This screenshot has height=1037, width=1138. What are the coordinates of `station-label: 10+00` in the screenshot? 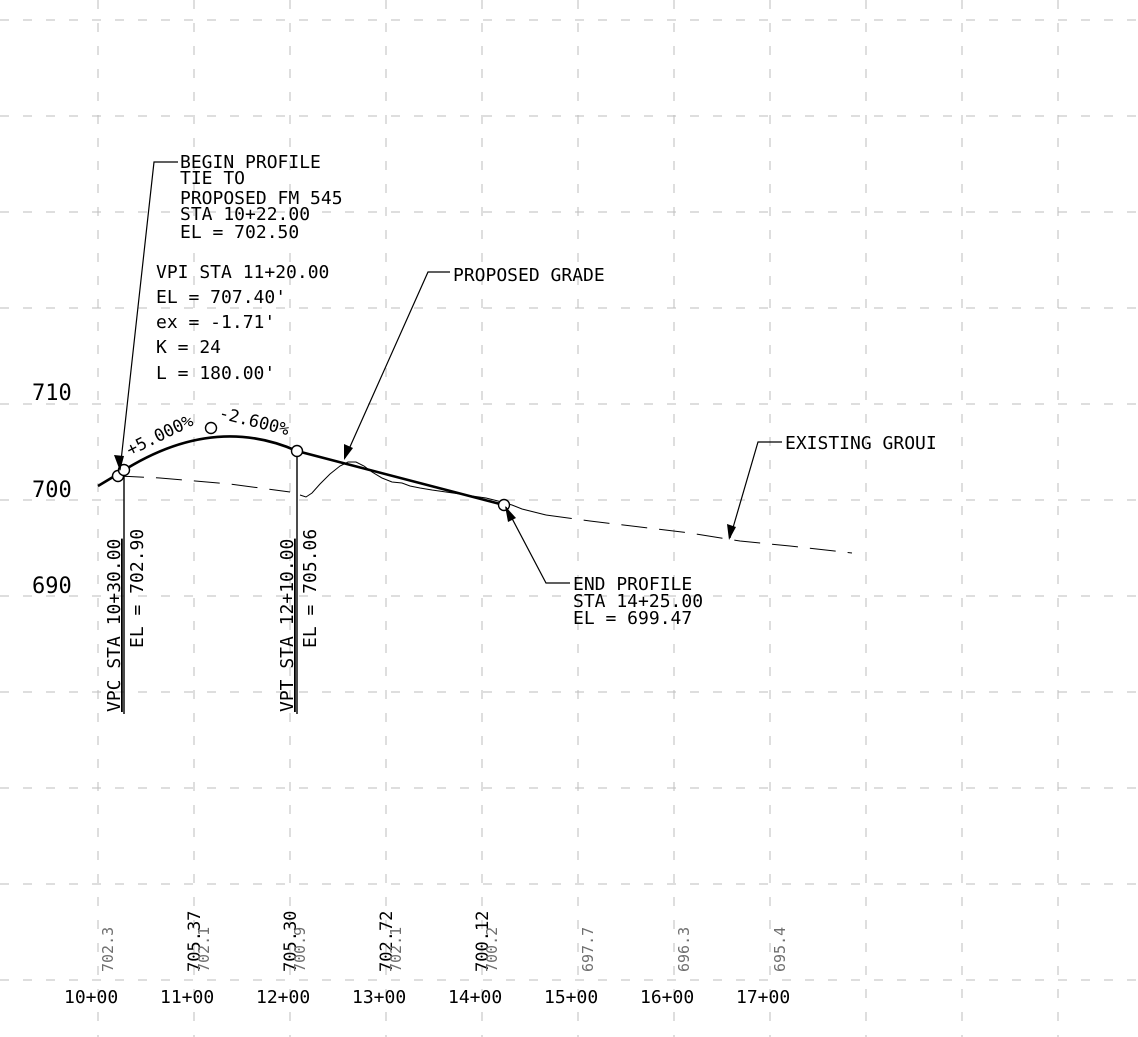 It's located at (91, 997).